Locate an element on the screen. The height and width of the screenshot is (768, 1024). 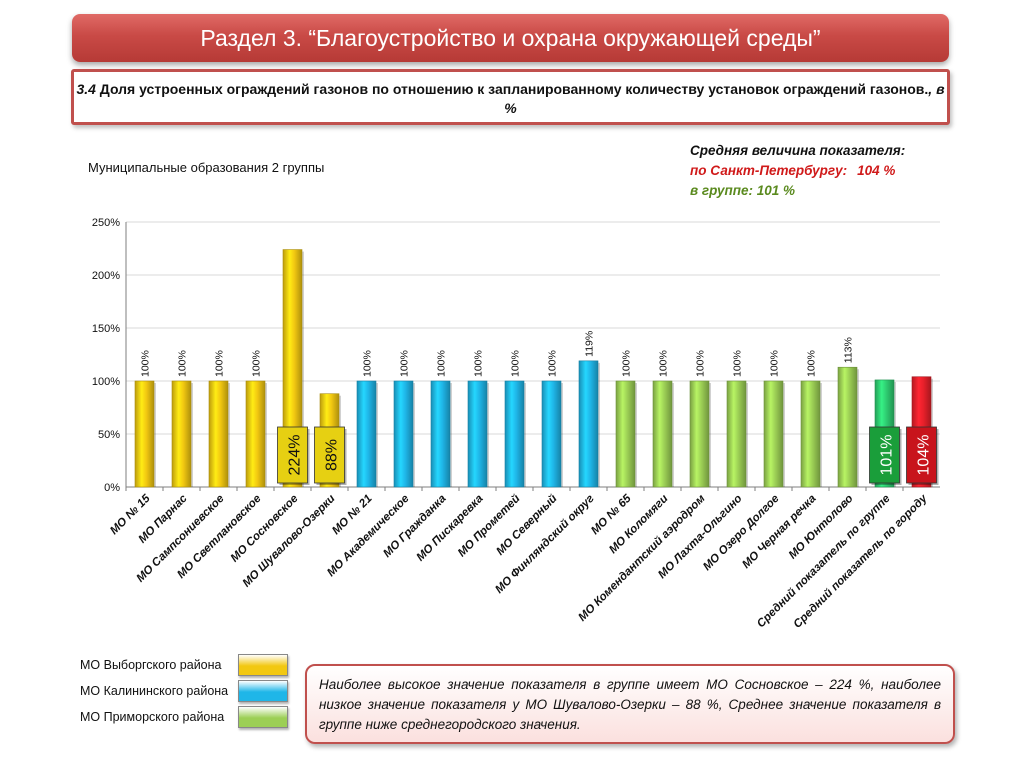
category-label: Средний показатель по группе is located at coordinates (824, 561).